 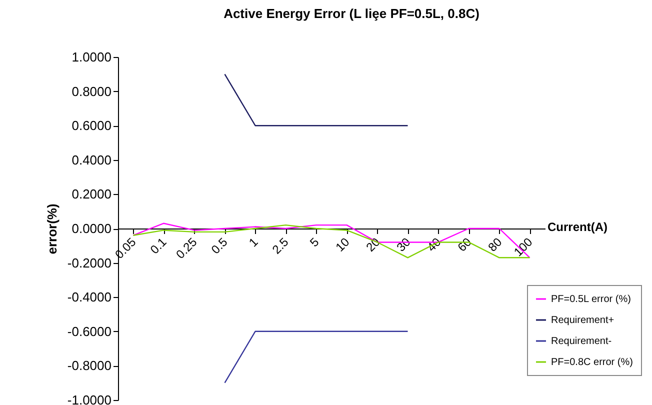 I want to click on y-tick-label: 0.6000, so click(x=92, y=126).